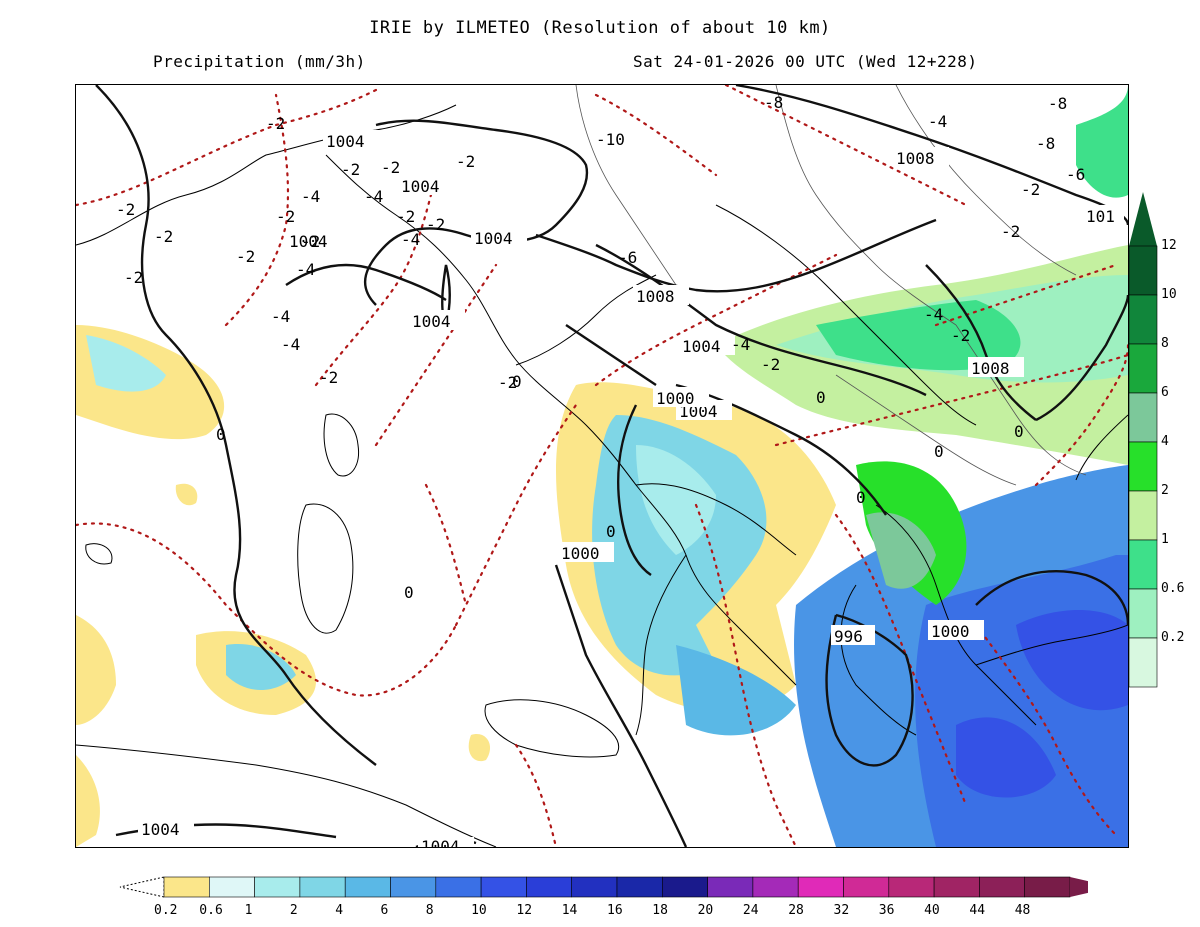  What do you see at coordinates (655, 296) in the screenshot?
I see `isobar-label: 1008` at bounding box center [655, 296].